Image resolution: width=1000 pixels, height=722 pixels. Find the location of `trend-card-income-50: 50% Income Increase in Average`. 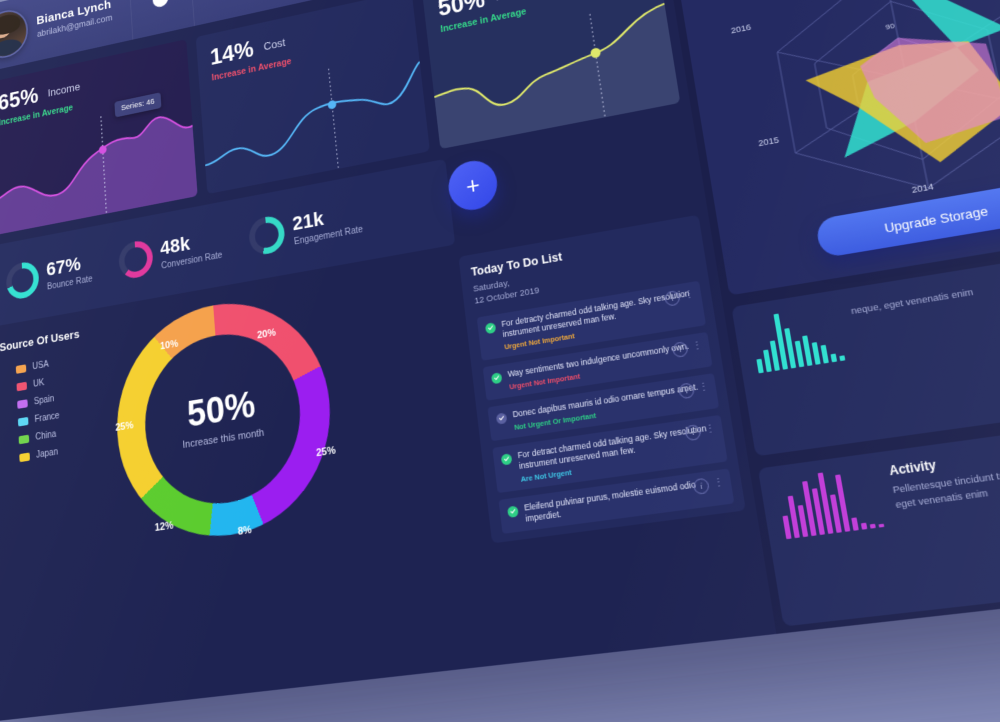

trend-card-income-50: 50% Income Increase in Average is located at coordinates (551, 75).